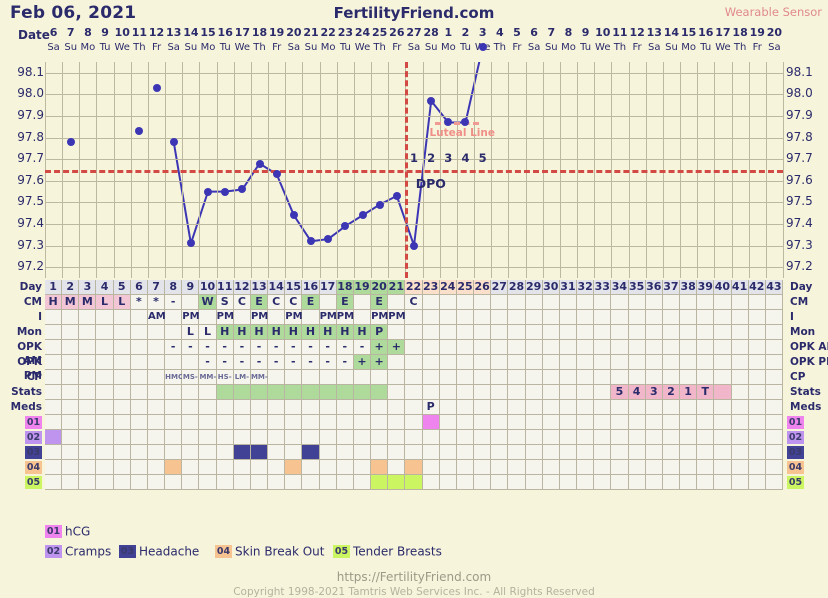  Describe the element at coordinates (500, 287) in the screenshot. I see `day-number-cell: 27` at that location.